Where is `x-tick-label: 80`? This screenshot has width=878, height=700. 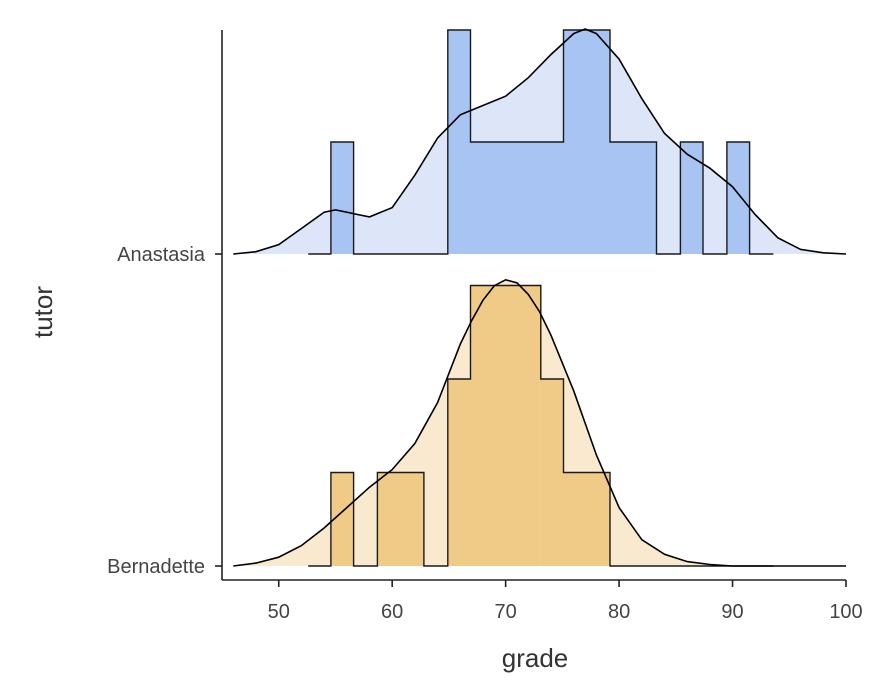
x-tick-label: 80 is located at coordinates (619, 612).